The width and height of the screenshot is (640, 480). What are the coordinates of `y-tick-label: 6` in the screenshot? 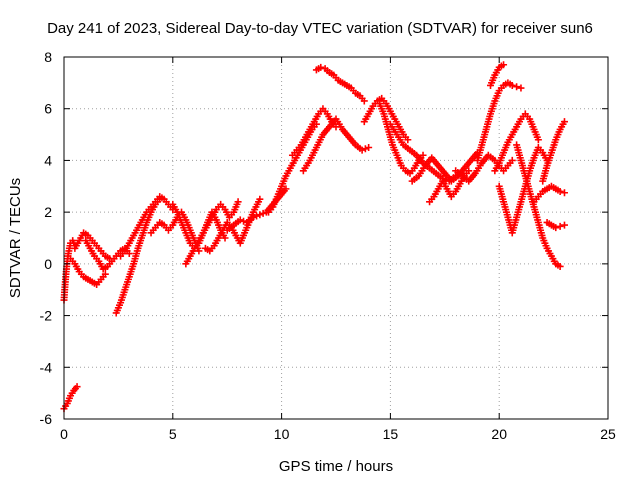 It's located at (48, 109).